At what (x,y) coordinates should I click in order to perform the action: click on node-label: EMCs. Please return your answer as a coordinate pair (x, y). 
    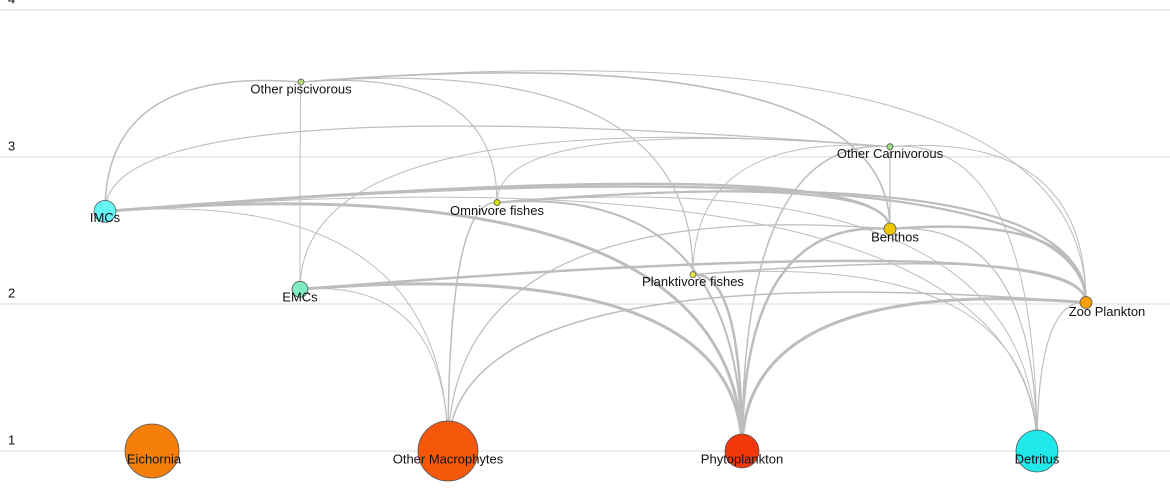
    Looking at the image, I should click on (300, 297).